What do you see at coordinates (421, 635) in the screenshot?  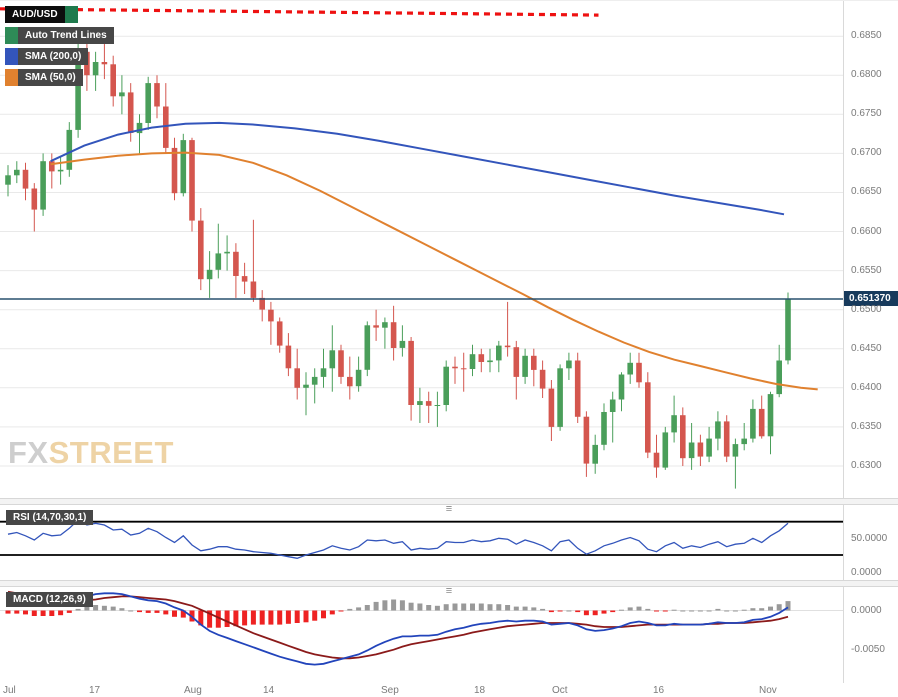 I see `macd-chart-canvas` at bounding box center [421, 635].